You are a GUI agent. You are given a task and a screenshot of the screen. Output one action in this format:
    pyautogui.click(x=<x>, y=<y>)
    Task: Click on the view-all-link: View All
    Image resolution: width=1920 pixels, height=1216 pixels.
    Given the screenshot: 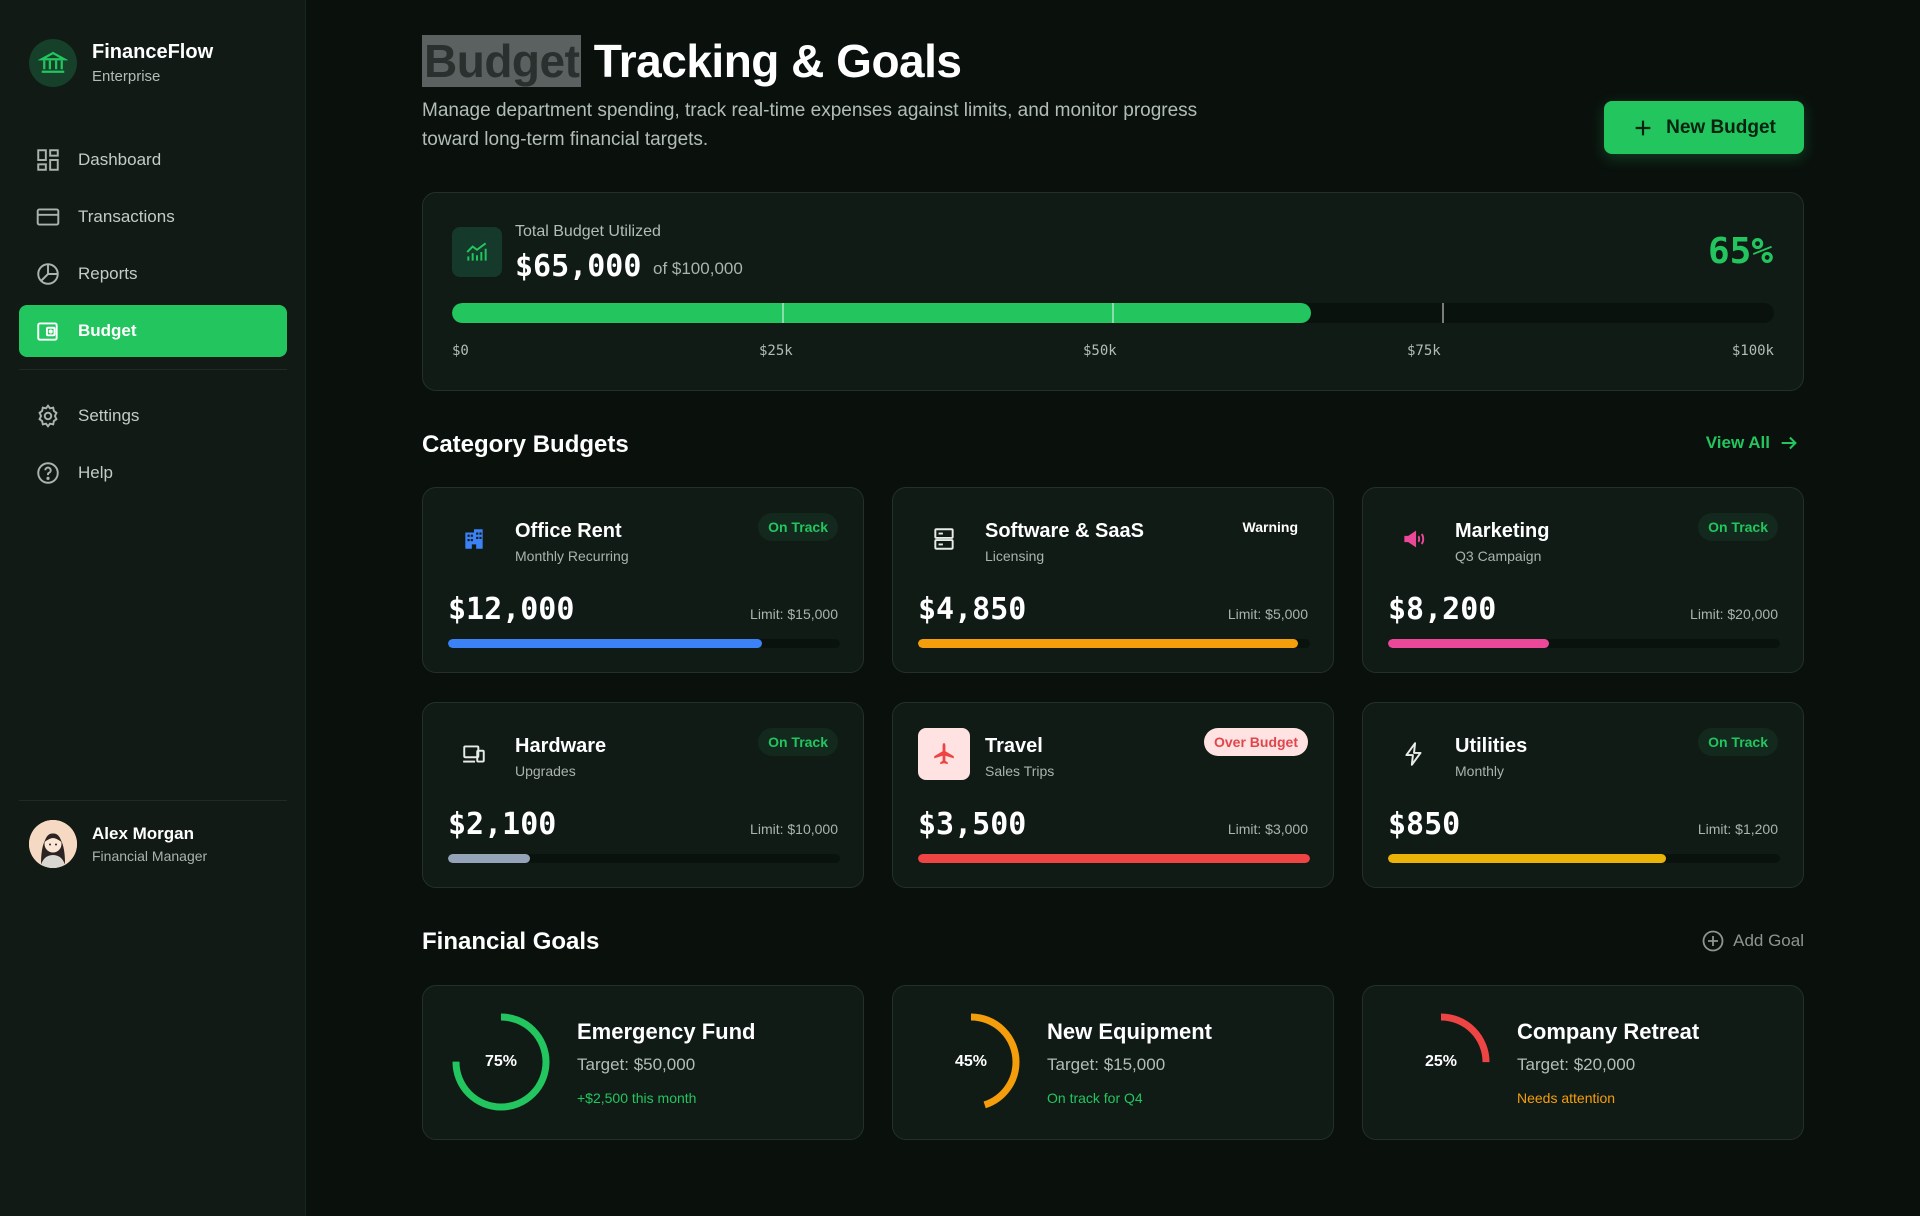 What is the action you would take?
    pyautogui.click(x=1753, y=443)
    